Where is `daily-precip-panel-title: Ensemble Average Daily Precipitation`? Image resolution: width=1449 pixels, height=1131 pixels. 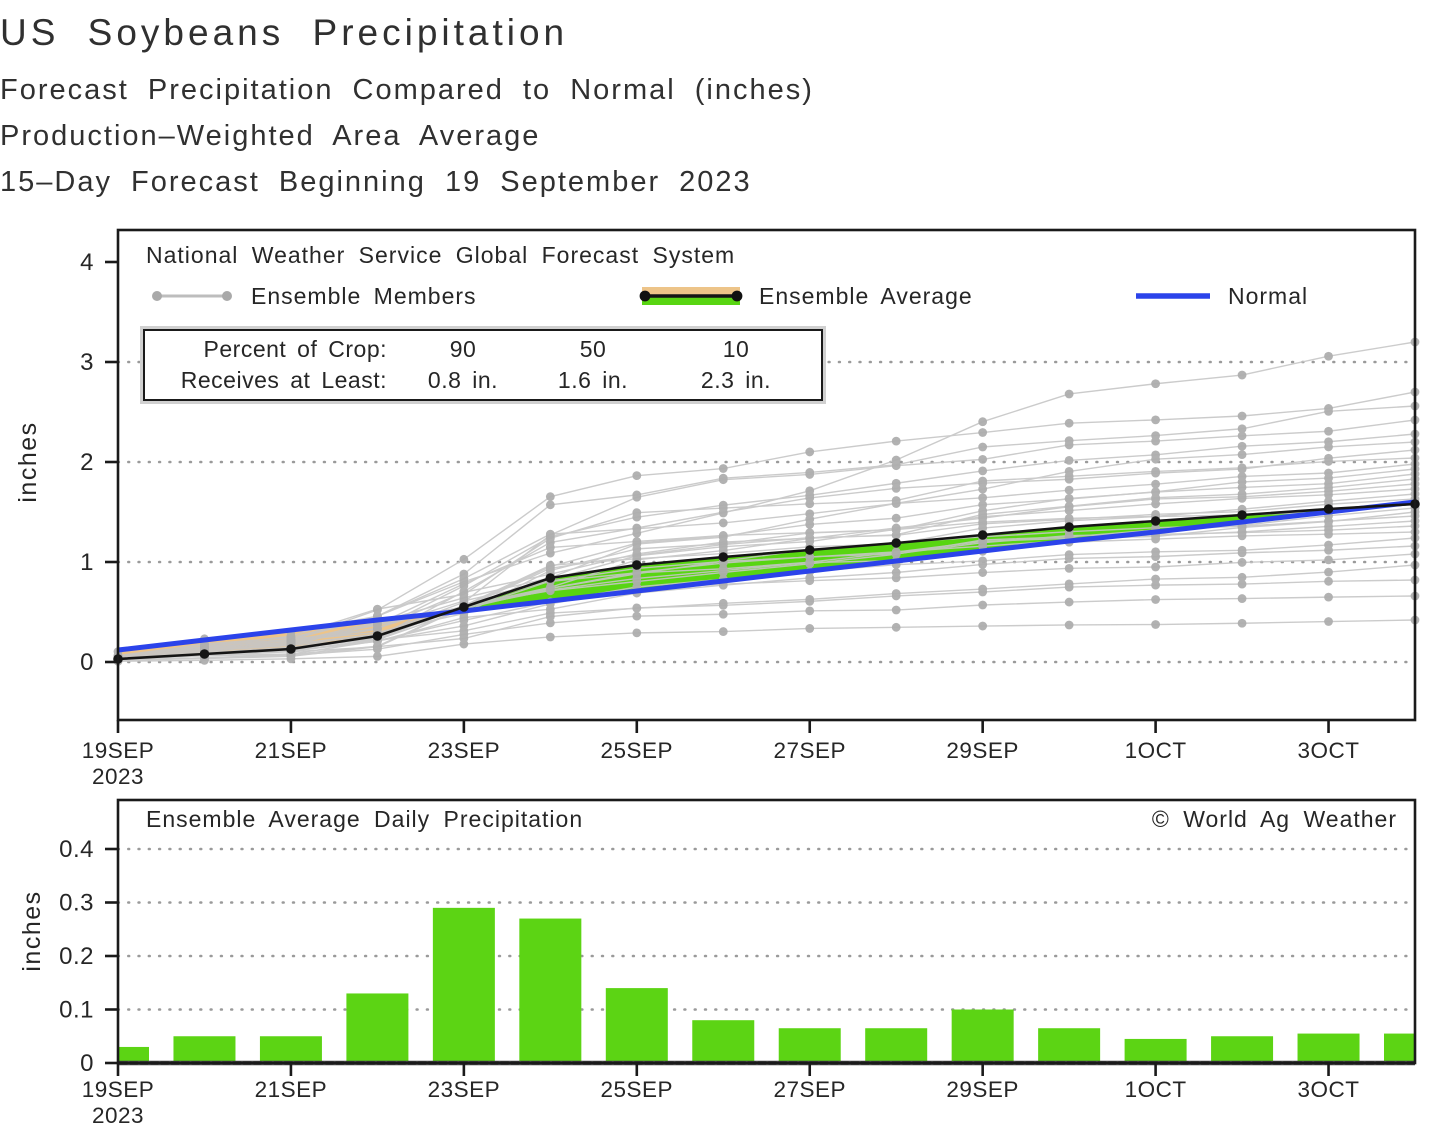
daily-precip-panel-title: Ensemble Average Daily Precipitation is located at coordinates (365, 819).